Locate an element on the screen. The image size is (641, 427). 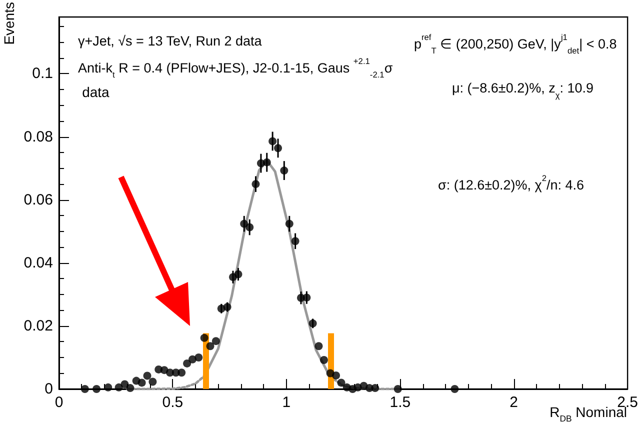
y-tick-label: 0.04 is located at coordinates (38, 263).